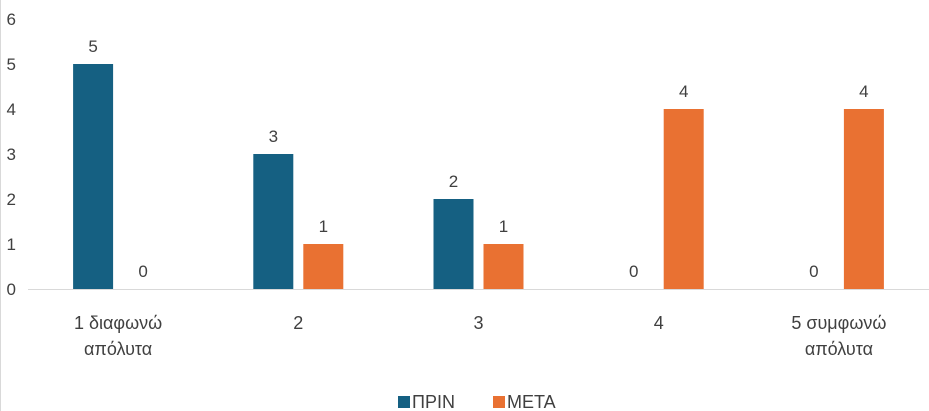 Image resolution: width=929 pixels, height=411 pixels. Describe the element at coordinates (11, 244) in the screenshot. I see `y-tick-label: 1` at that location.